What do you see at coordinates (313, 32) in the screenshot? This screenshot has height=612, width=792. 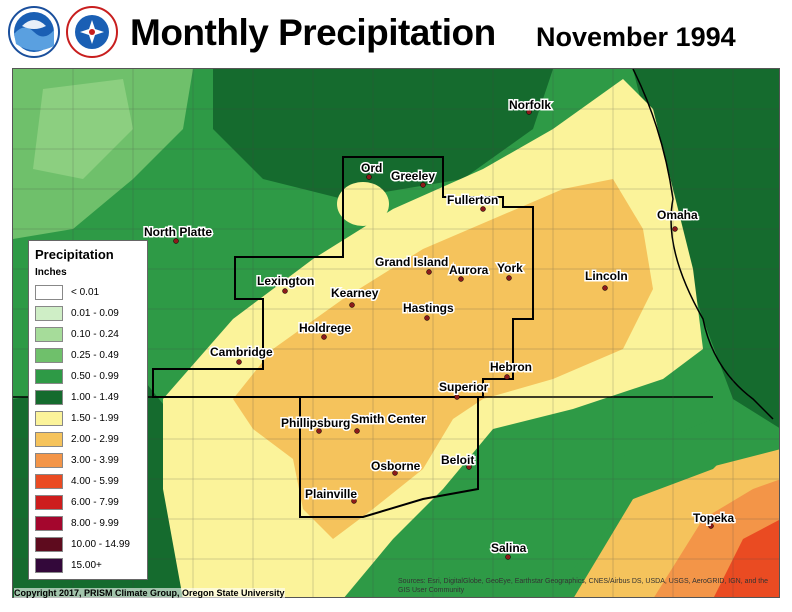 I see `page-title: Monthly Precipitation` at bounding box center [313, 32].